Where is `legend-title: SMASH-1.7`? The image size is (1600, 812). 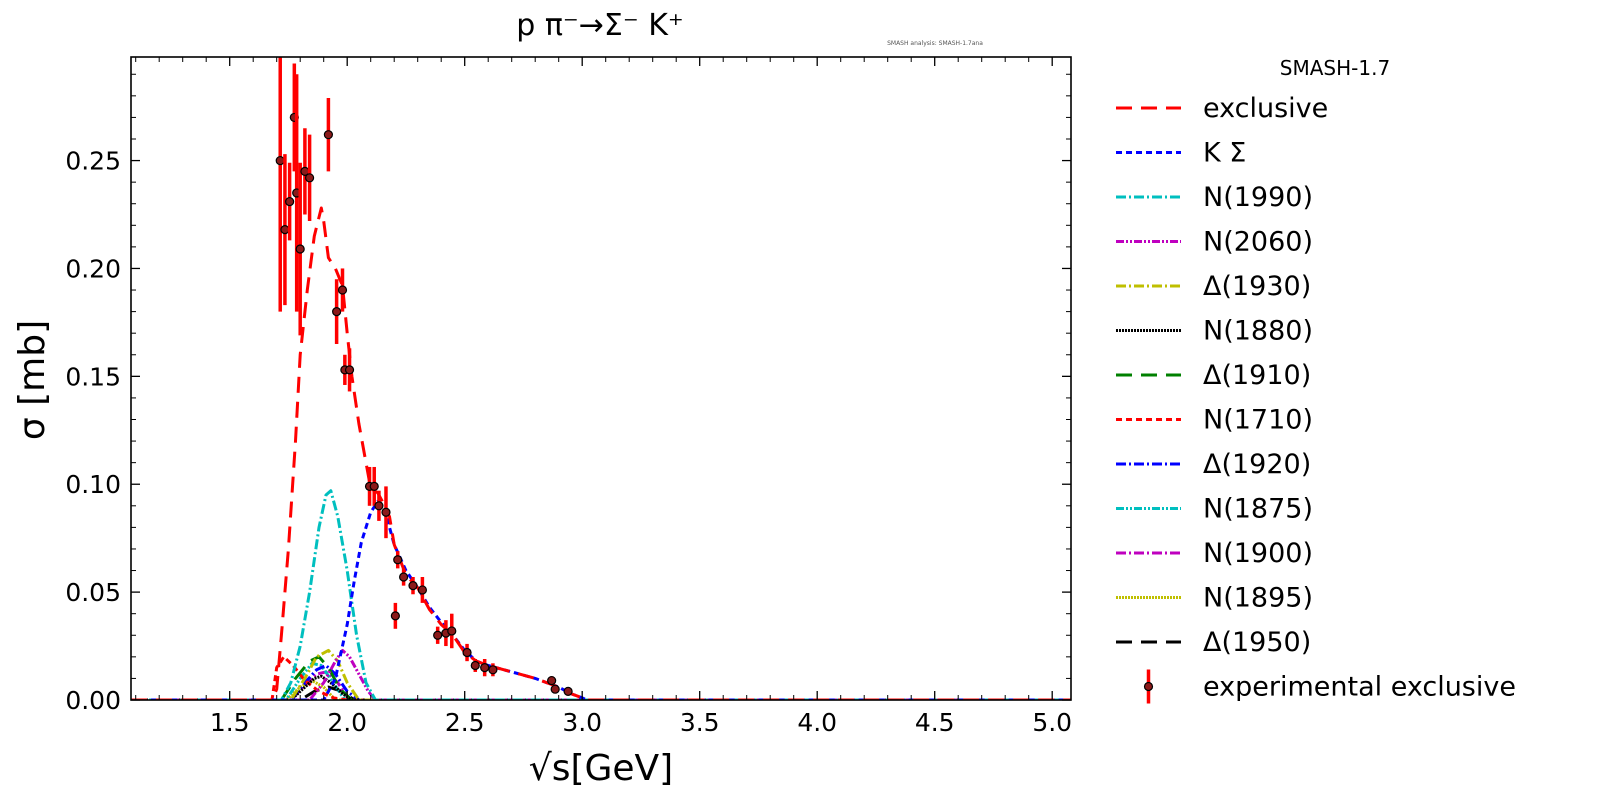
legend-title: SMASH-1.7 is located at coordinates (1335, 68).